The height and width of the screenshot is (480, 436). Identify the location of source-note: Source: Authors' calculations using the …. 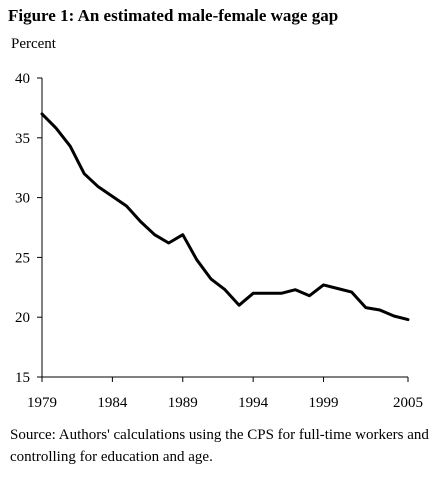
(219, 446).